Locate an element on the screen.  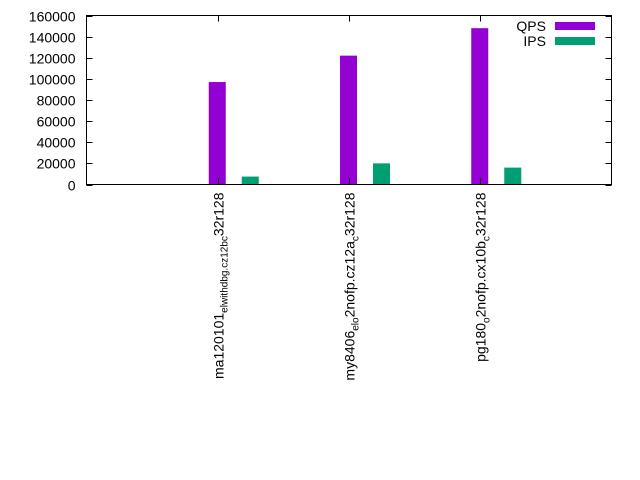
y-tick-label: 160000 is located at coordinates (52, 17).